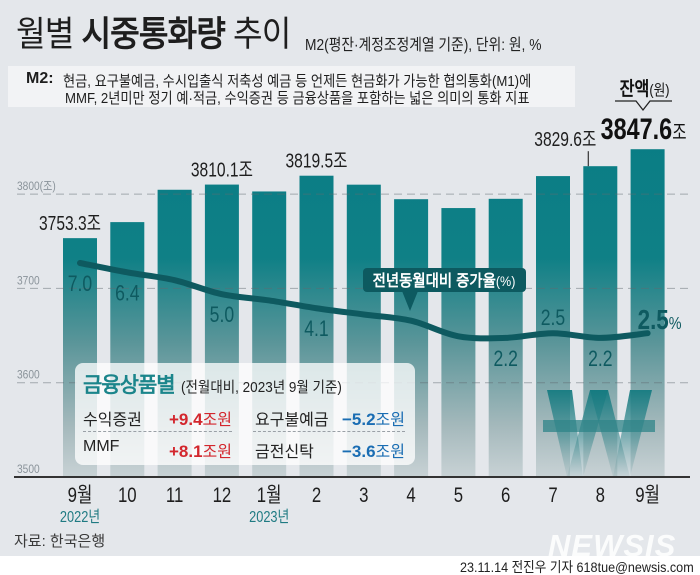  I want to click on definition-term: M2:, so click(40, 79).